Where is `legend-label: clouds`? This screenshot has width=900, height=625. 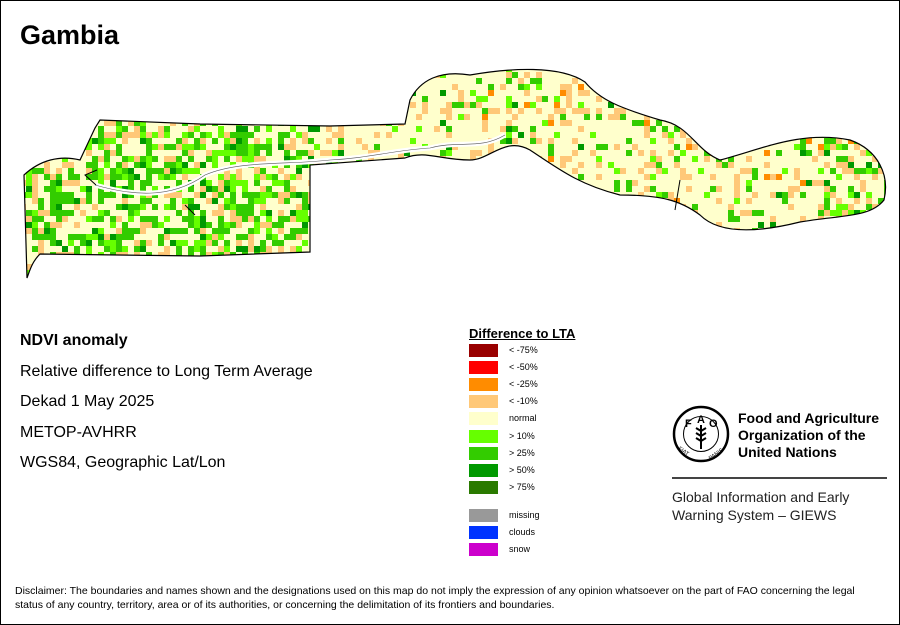 legend-label: clouds is located at coordinates (522, 532).